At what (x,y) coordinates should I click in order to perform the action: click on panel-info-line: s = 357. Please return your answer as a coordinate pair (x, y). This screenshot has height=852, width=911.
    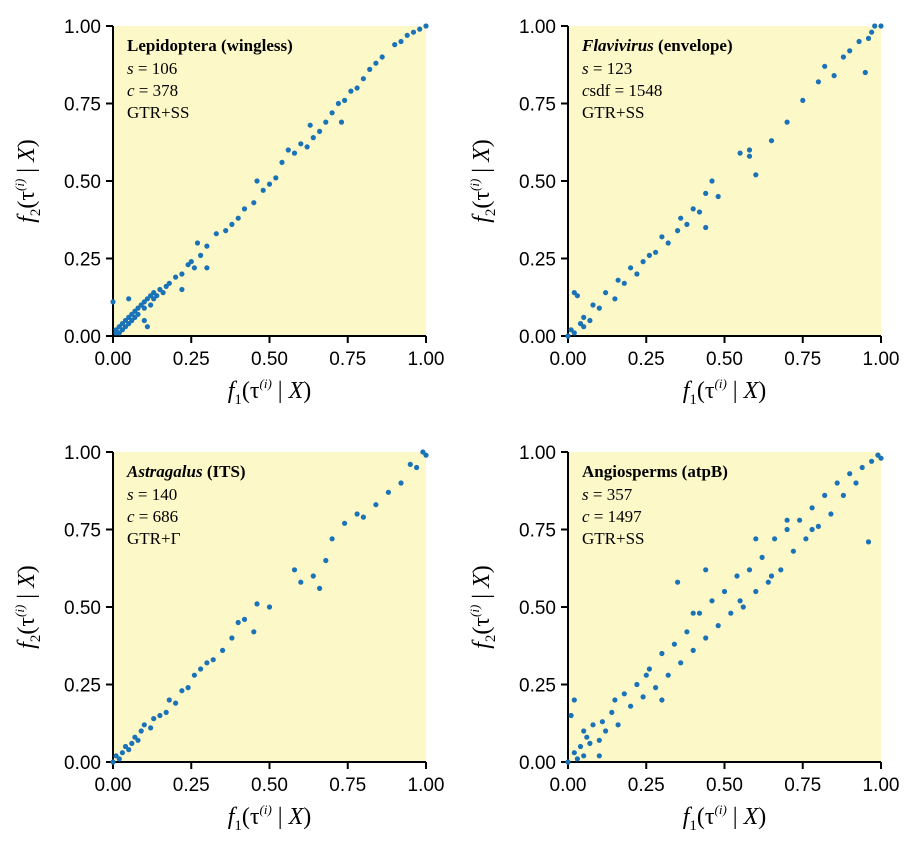
    Looking at the image, I should click on (607, 494).